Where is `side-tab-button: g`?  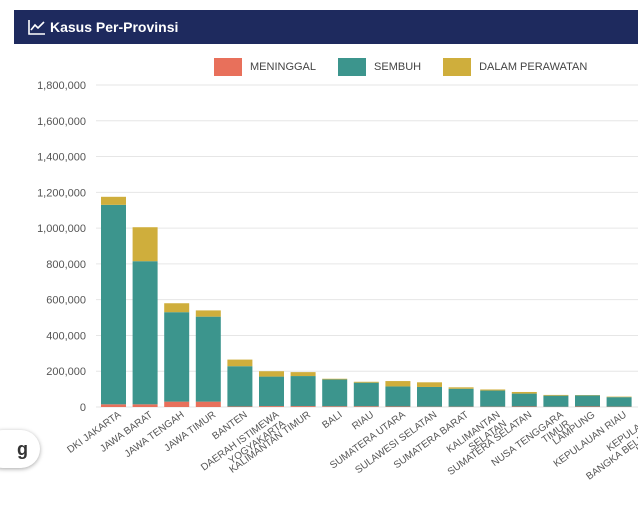
side-tab-button: g is located at coordinates (20, 449).